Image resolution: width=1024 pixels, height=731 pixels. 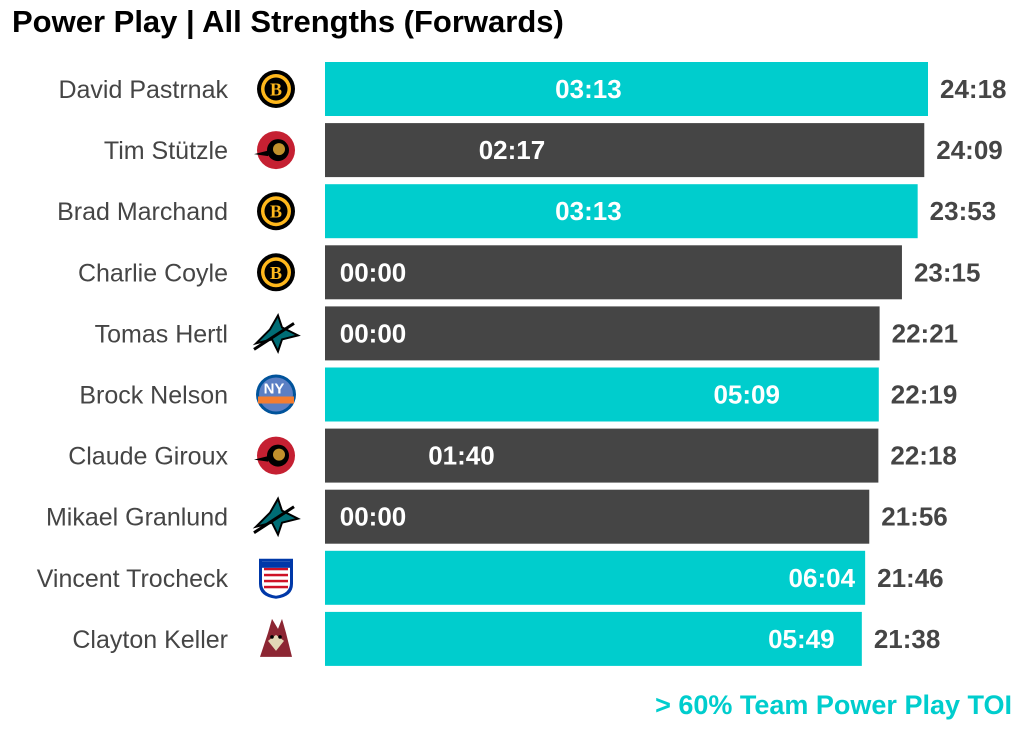 What do you see at coordinates (947, 272) in the screenshot?
I see `total-toi-label: 23:15` at bounding box center [947, 272].